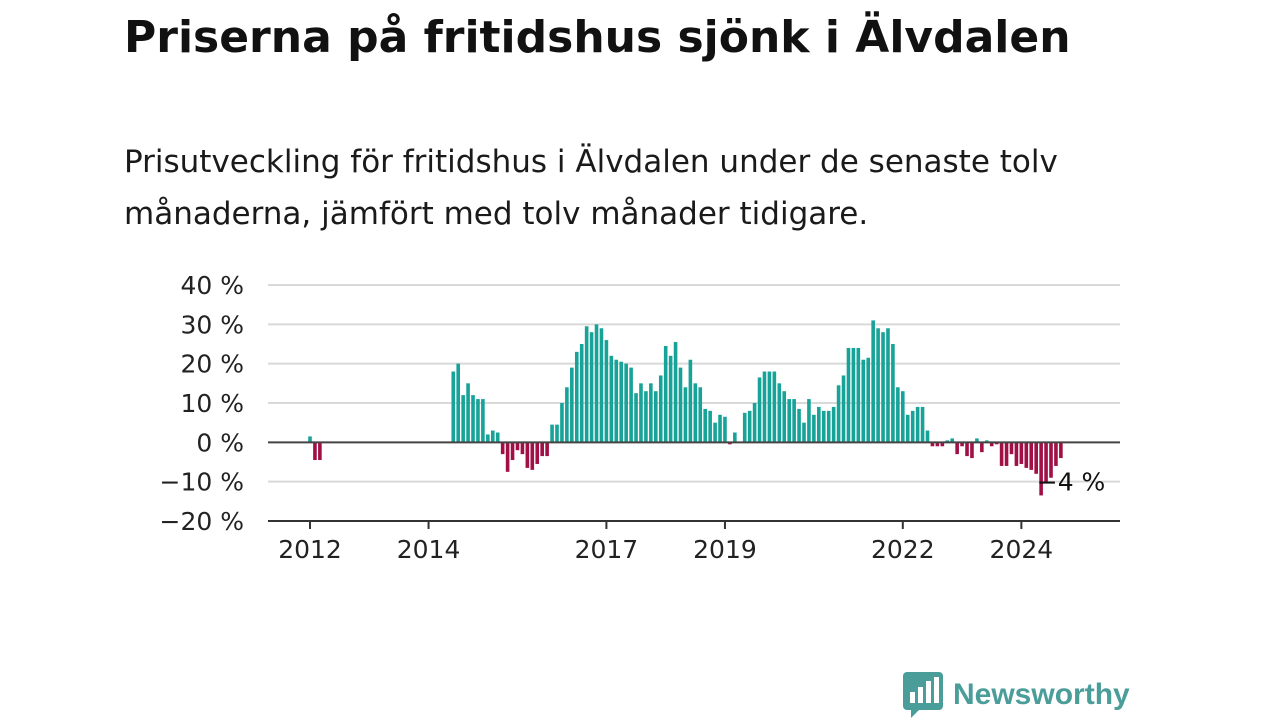 Image resolution: width=1280 pixels, height=720 pixels. I want to click on y-tick-label: 20 %, so click(212, 364).